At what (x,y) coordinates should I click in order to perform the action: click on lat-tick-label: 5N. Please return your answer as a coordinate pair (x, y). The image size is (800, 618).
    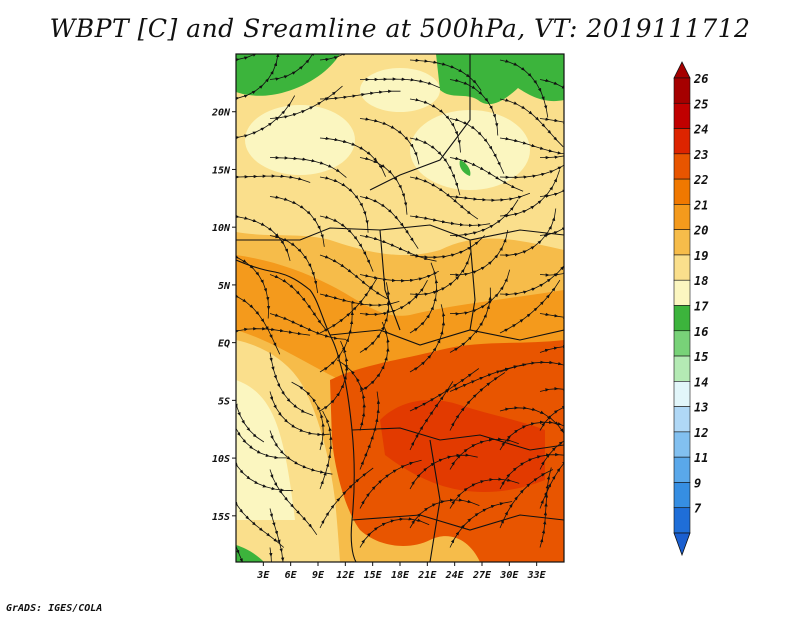
    Looking at the image, I should click on (224, 286).